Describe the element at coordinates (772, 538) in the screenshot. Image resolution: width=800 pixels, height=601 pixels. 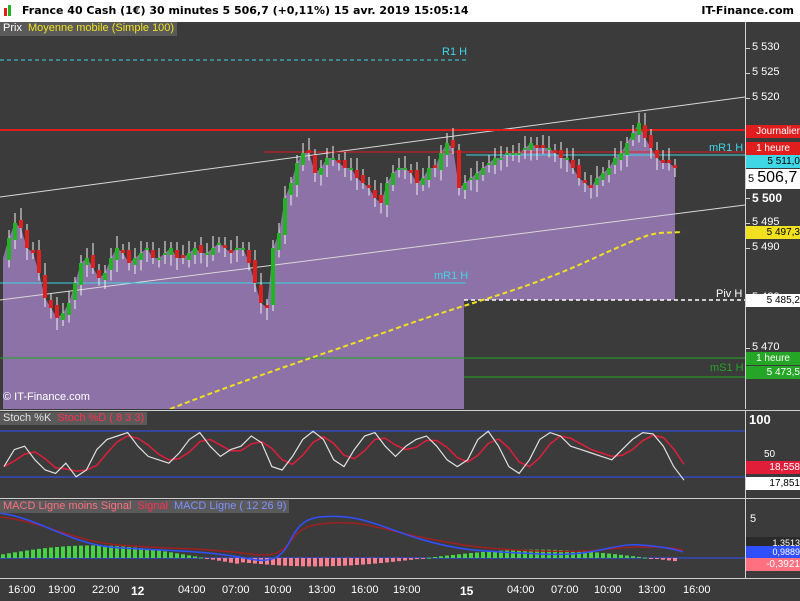
I see `macd-axis: 5 1,3513 0,9889 -0,3921` at that location.